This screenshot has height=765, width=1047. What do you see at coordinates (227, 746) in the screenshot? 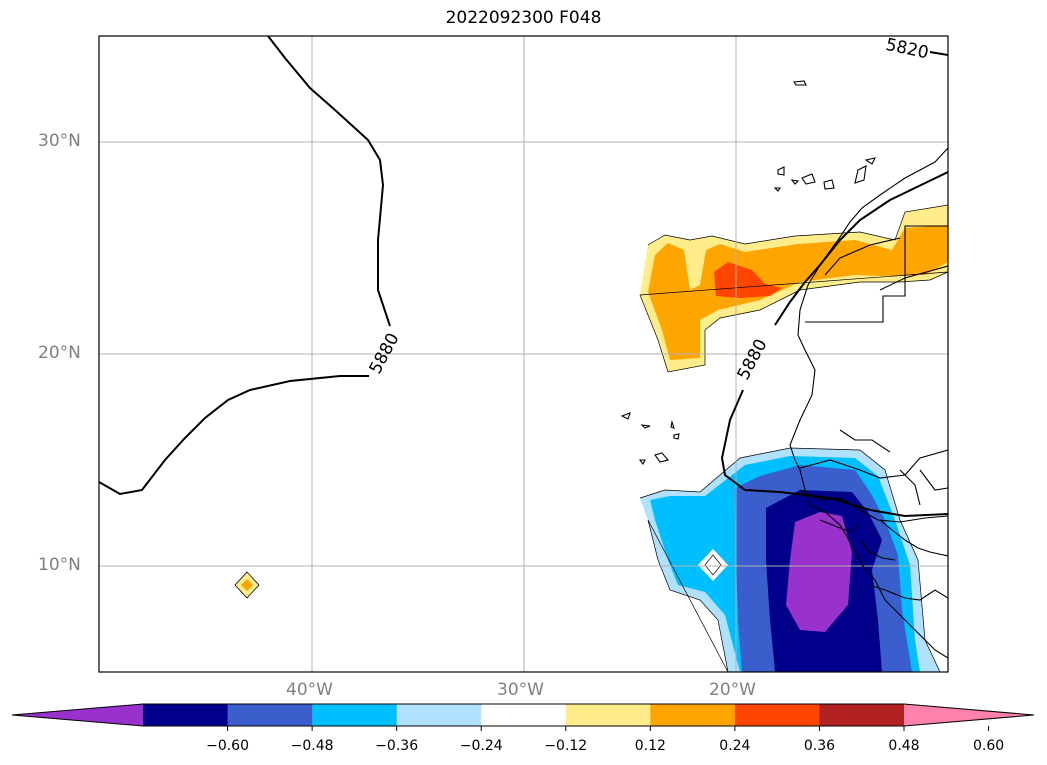
I see `colorbar-tick-label: −0.60` at bounding box center [227, 746].